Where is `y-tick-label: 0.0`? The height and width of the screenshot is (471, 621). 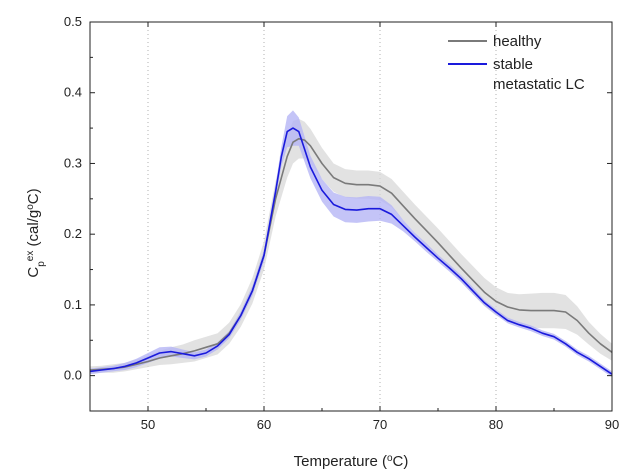 y-tick-label: 0.0 is located at coordinates (73, 375).